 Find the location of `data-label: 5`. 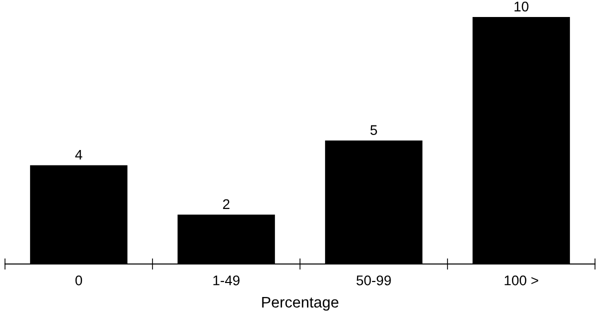

data-label: 5 is located at coordinates (374, 130).